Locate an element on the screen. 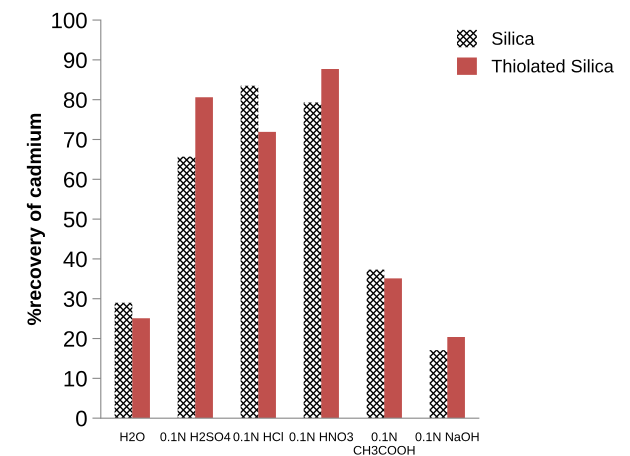 The image size is (630, 456). y-tick-label: 80 is located at coordinates (75, 100).